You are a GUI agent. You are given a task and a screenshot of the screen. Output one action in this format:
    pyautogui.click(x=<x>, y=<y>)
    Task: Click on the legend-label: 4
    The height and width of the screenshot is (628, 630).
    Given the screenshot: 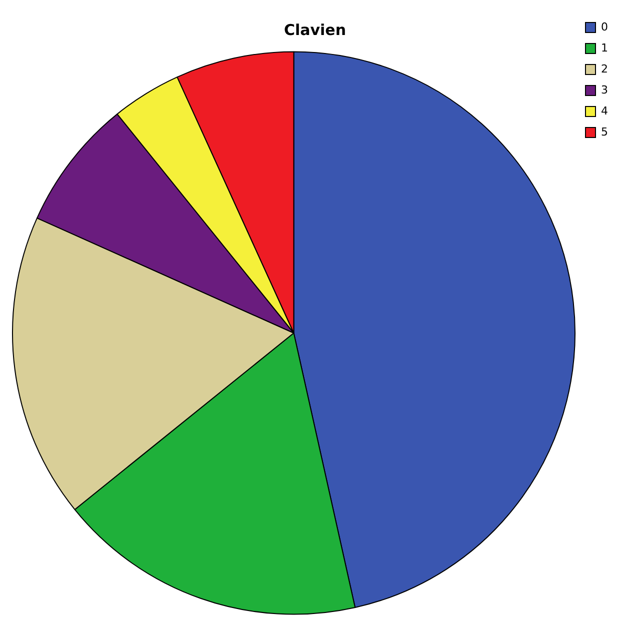 What is the action you would take?
    pyautogui.click(x=604, y=111)
    